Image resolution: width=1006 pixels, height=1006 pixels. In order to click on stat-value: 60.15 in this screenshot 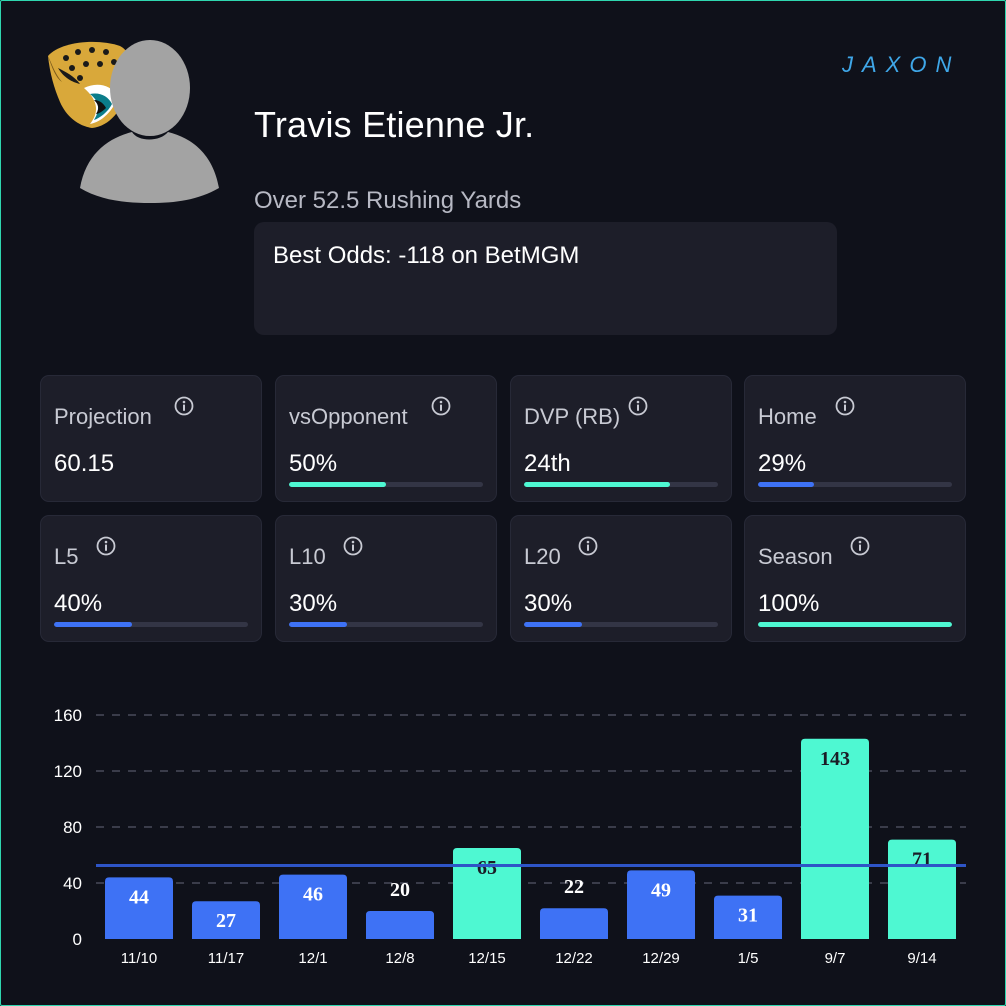, I will do `click(84, 463)`.